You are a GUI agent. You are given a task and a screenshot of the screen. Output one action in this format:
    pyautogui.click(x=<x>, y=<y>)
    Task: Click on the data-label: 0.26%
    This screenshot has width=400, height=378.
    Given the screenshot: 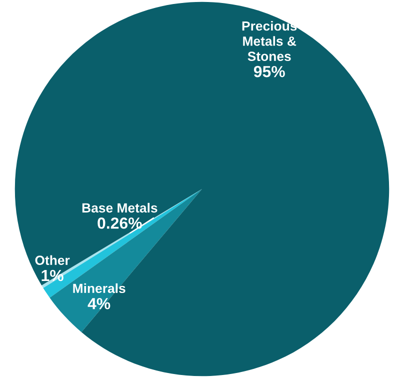 What is the action you would take?
    pyautogui.click(x=120, y=223)
    